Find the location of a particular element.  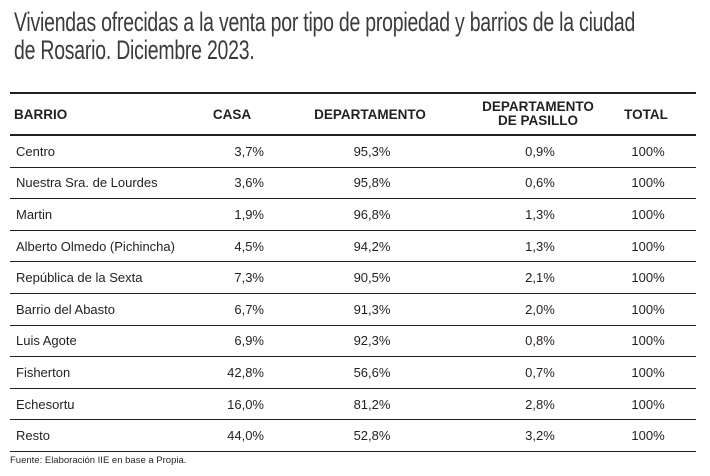

cell-departamento: 92,3% is located at coordinates (372, 341).